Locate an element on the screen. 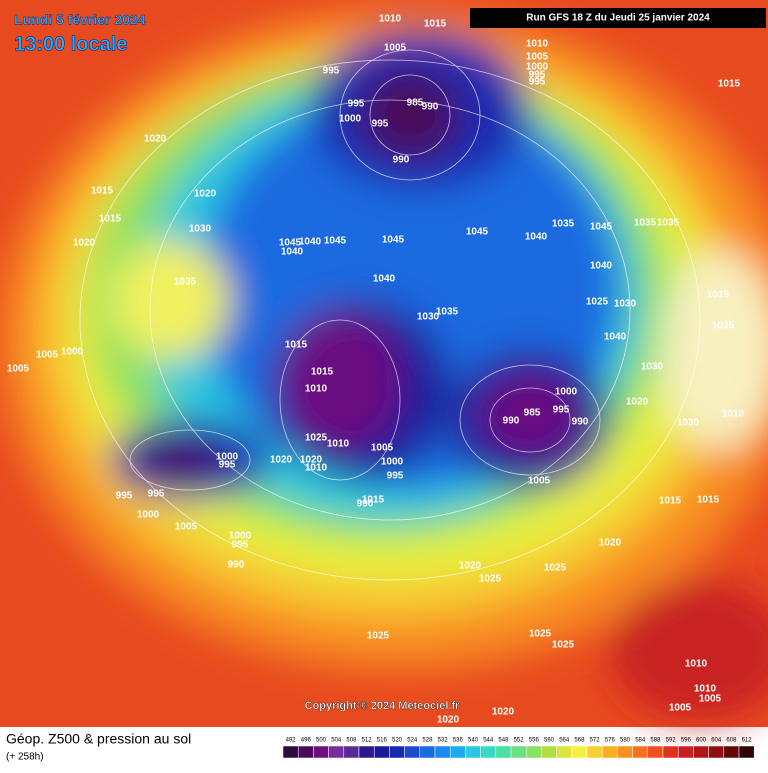 The height and width of the screenshot is (773, 768). scale-label: 508 is located at coordinates (351, 741).